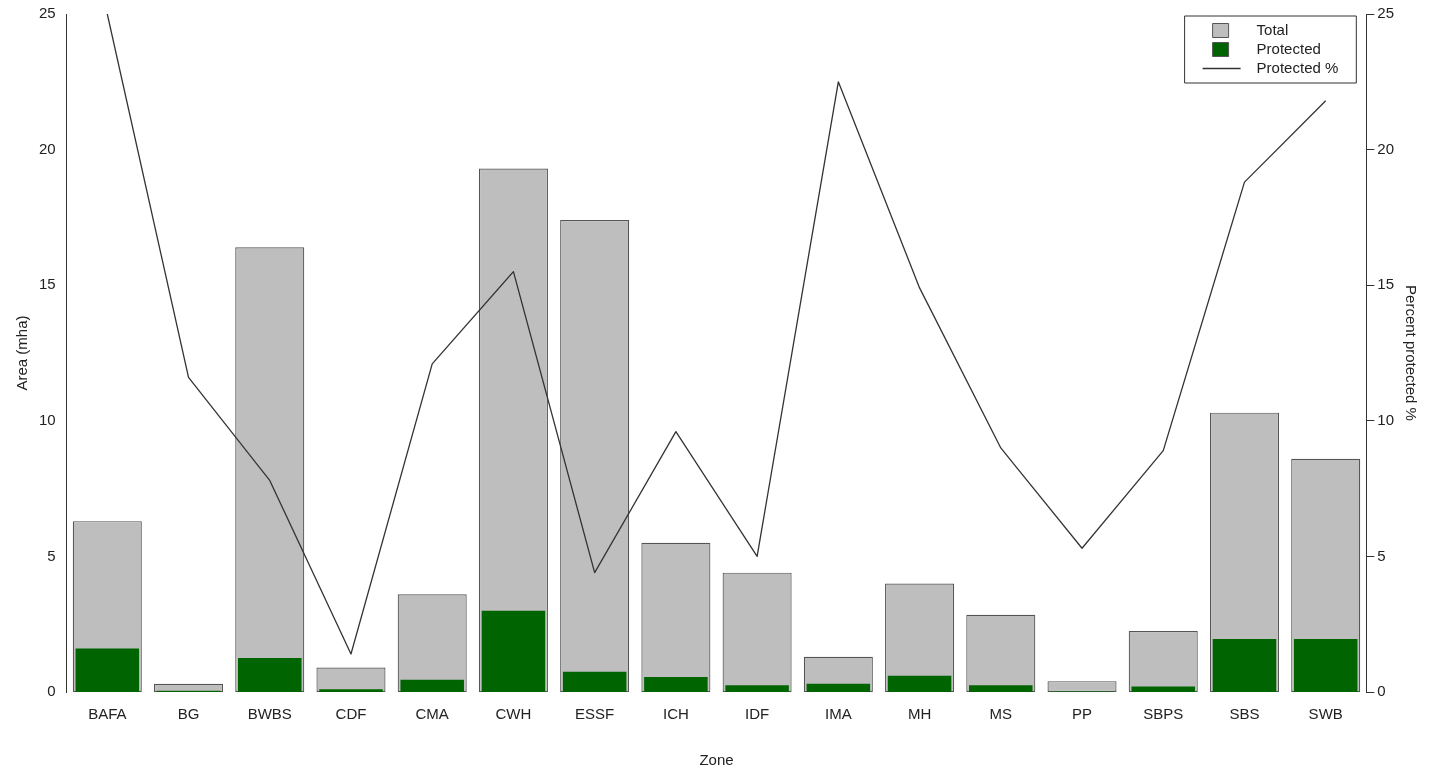 The height and width of the screenshot is (780, 1433). I want to click on y-tick-label: 5, so click(51, 555).